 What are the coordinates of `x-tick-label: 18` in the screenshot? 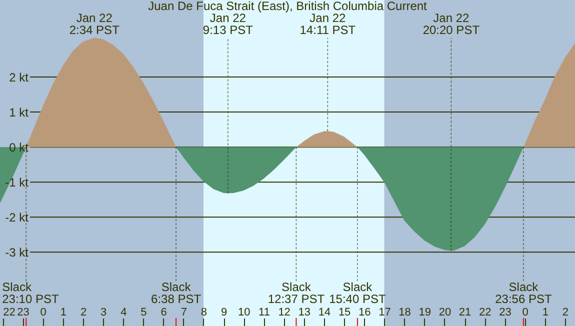 It's located at (404, 312).